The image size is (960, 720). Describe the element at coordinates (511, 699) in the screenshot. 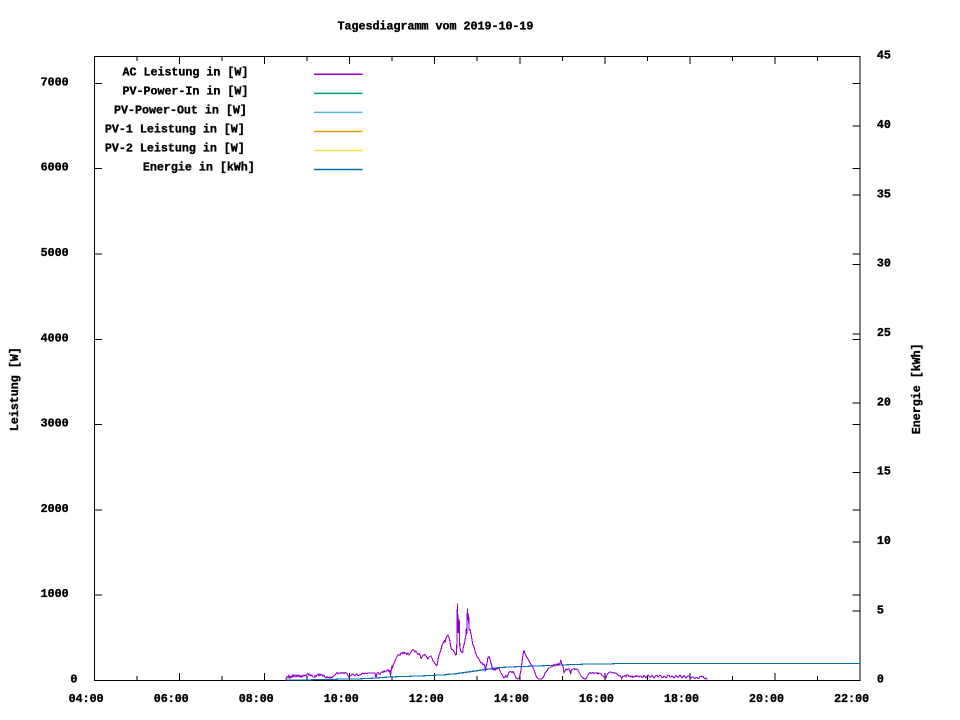

I see `svg-text: 14:00` at that location.